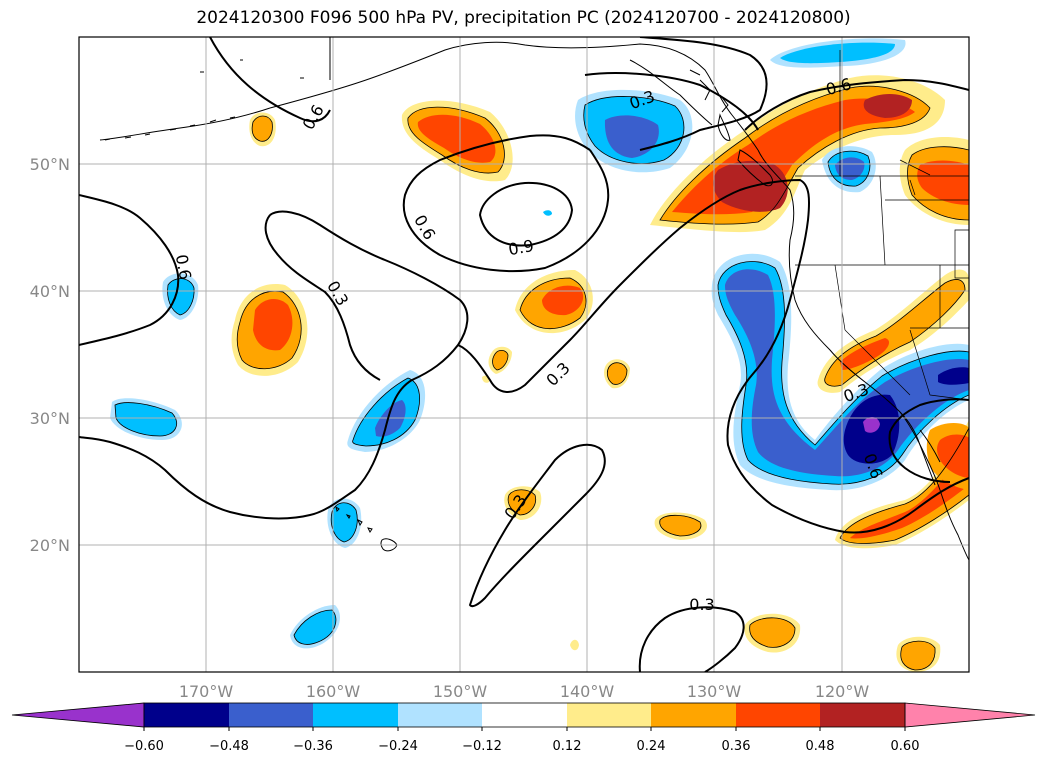  What do you see at coordinates (144, 746) in the screenshot?
I see `colorbar-tick-label: −0.60` at bounding box center [144, 746].